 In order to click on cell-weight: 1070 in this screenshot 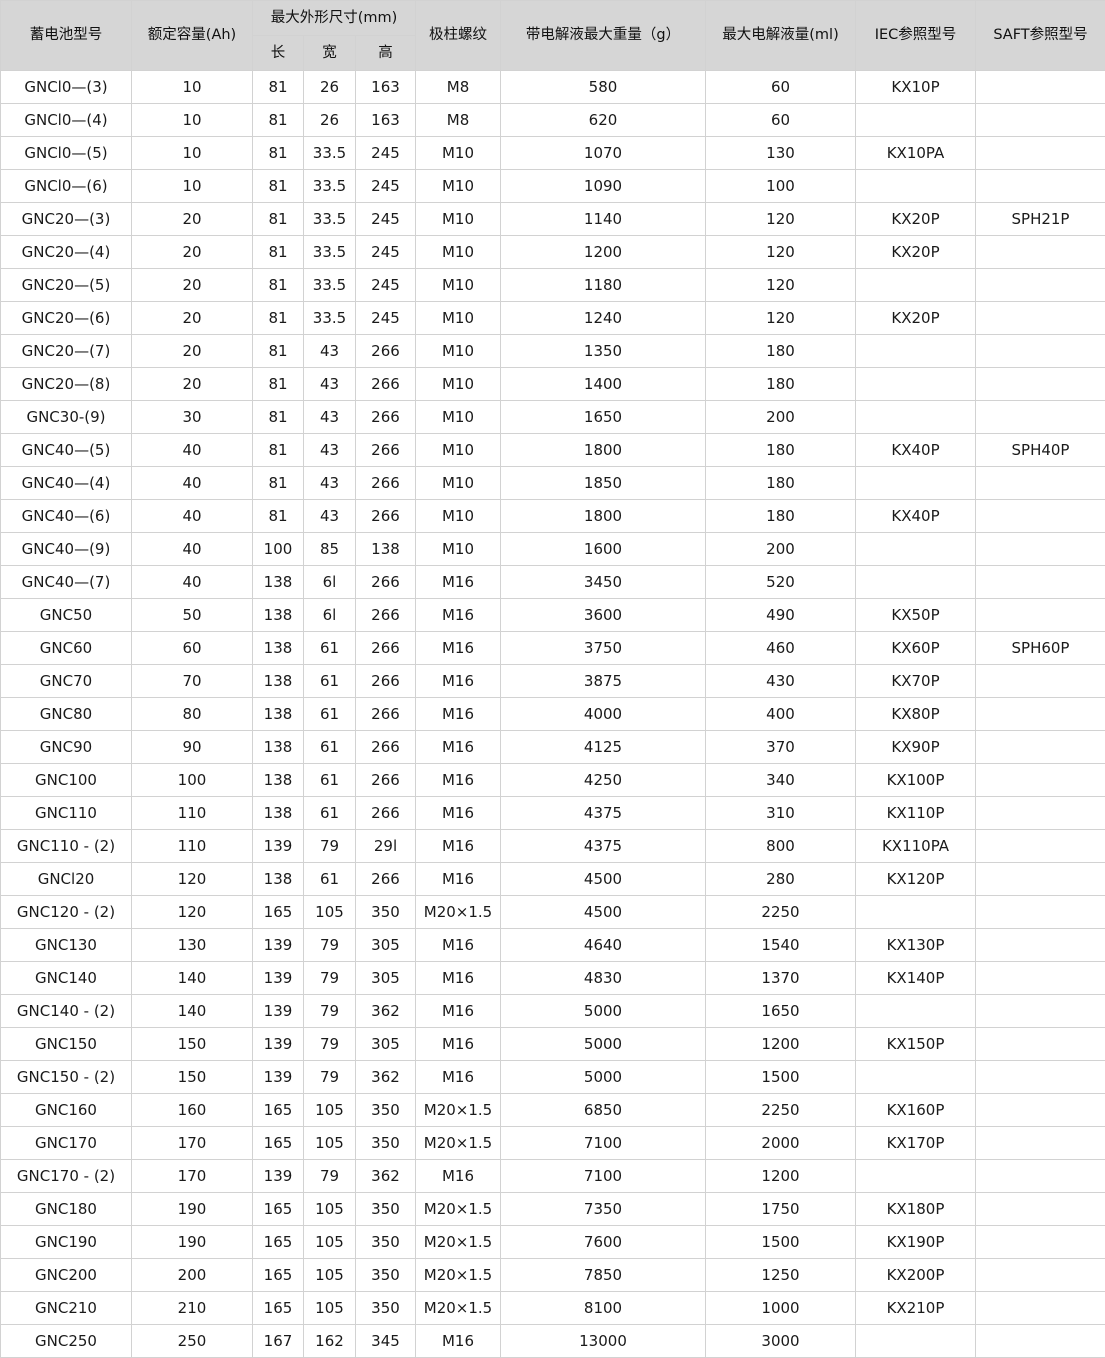, I will do `click(603, 153)`.